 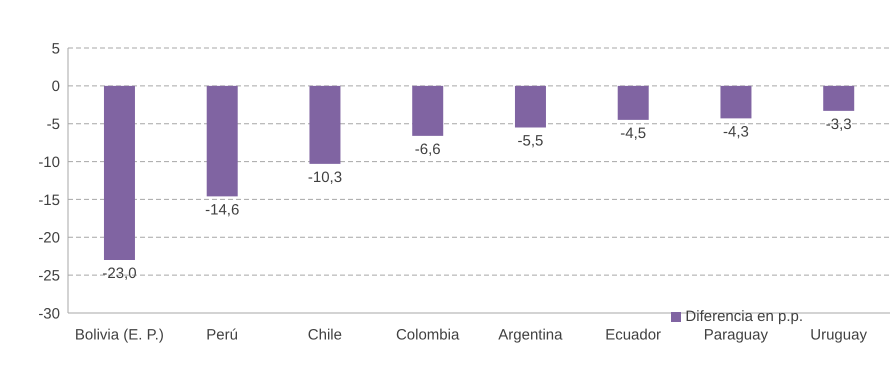 I want to click on y-tick-label: -5, so click(x=53, y=125).